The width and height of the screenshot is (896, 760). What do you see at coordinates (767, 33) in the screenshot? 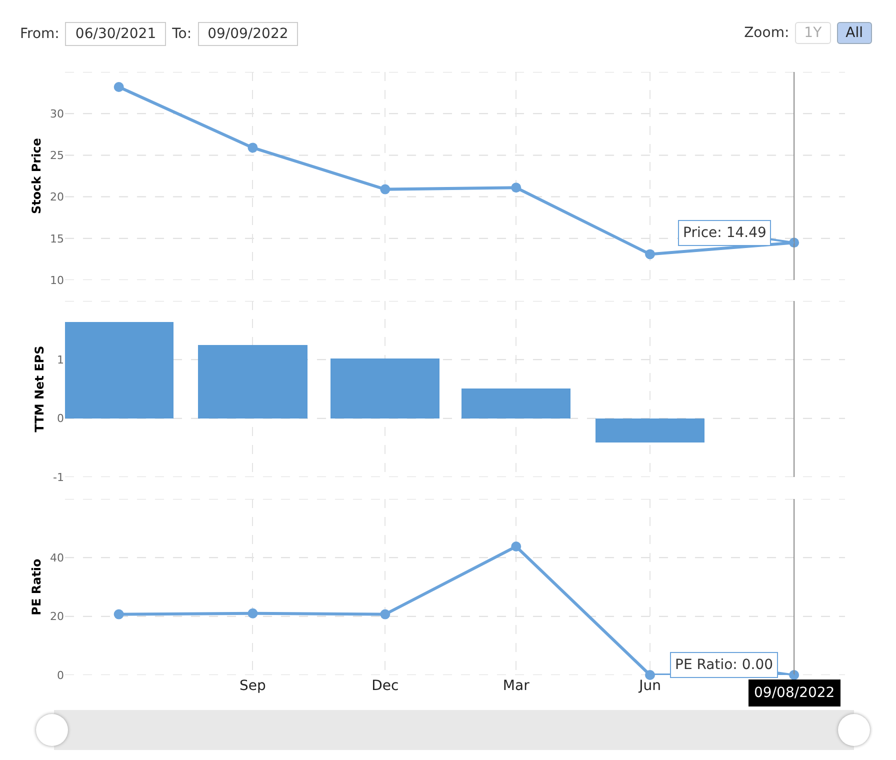
I see `text: Zoom:` at bounding box center [767, 33].